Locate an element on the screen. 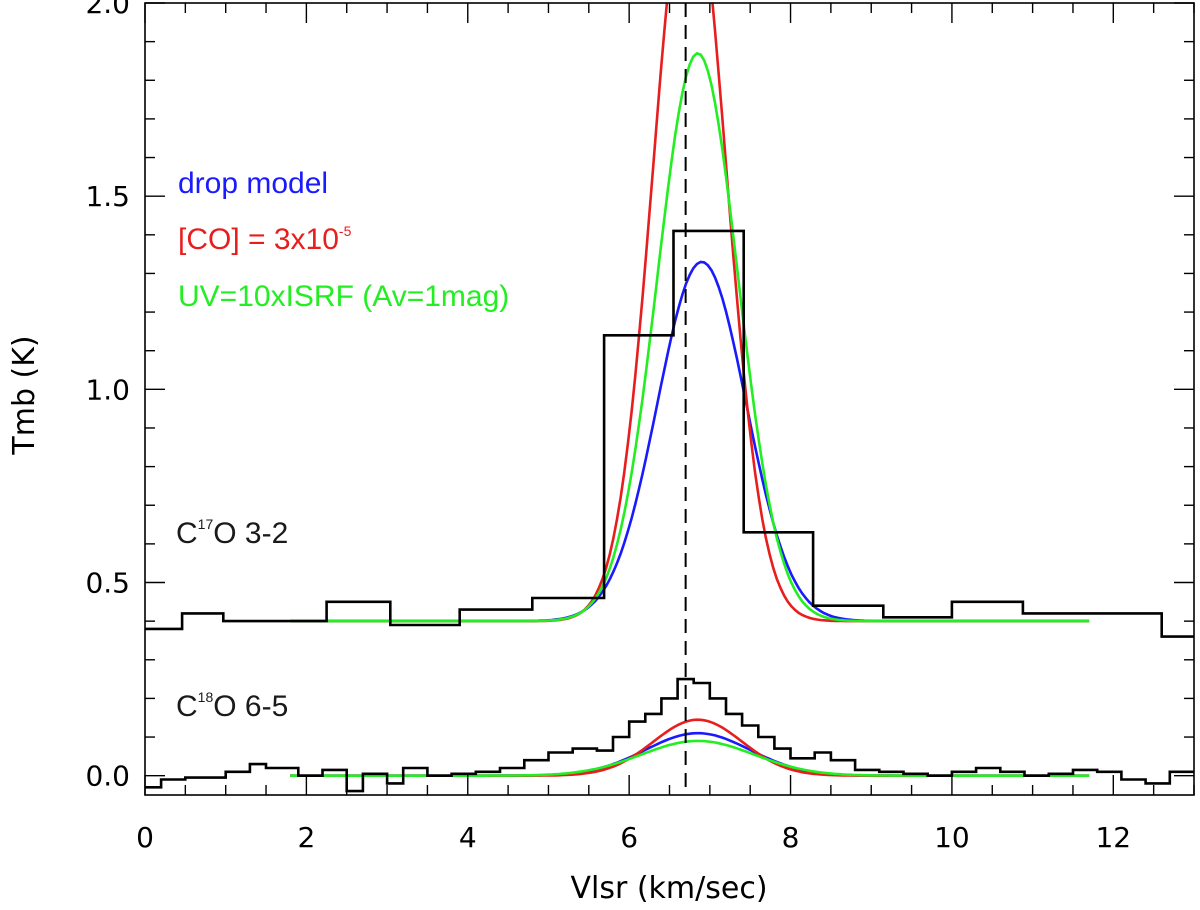  x-tick-label: 6 is located at coordinates (629, 837).